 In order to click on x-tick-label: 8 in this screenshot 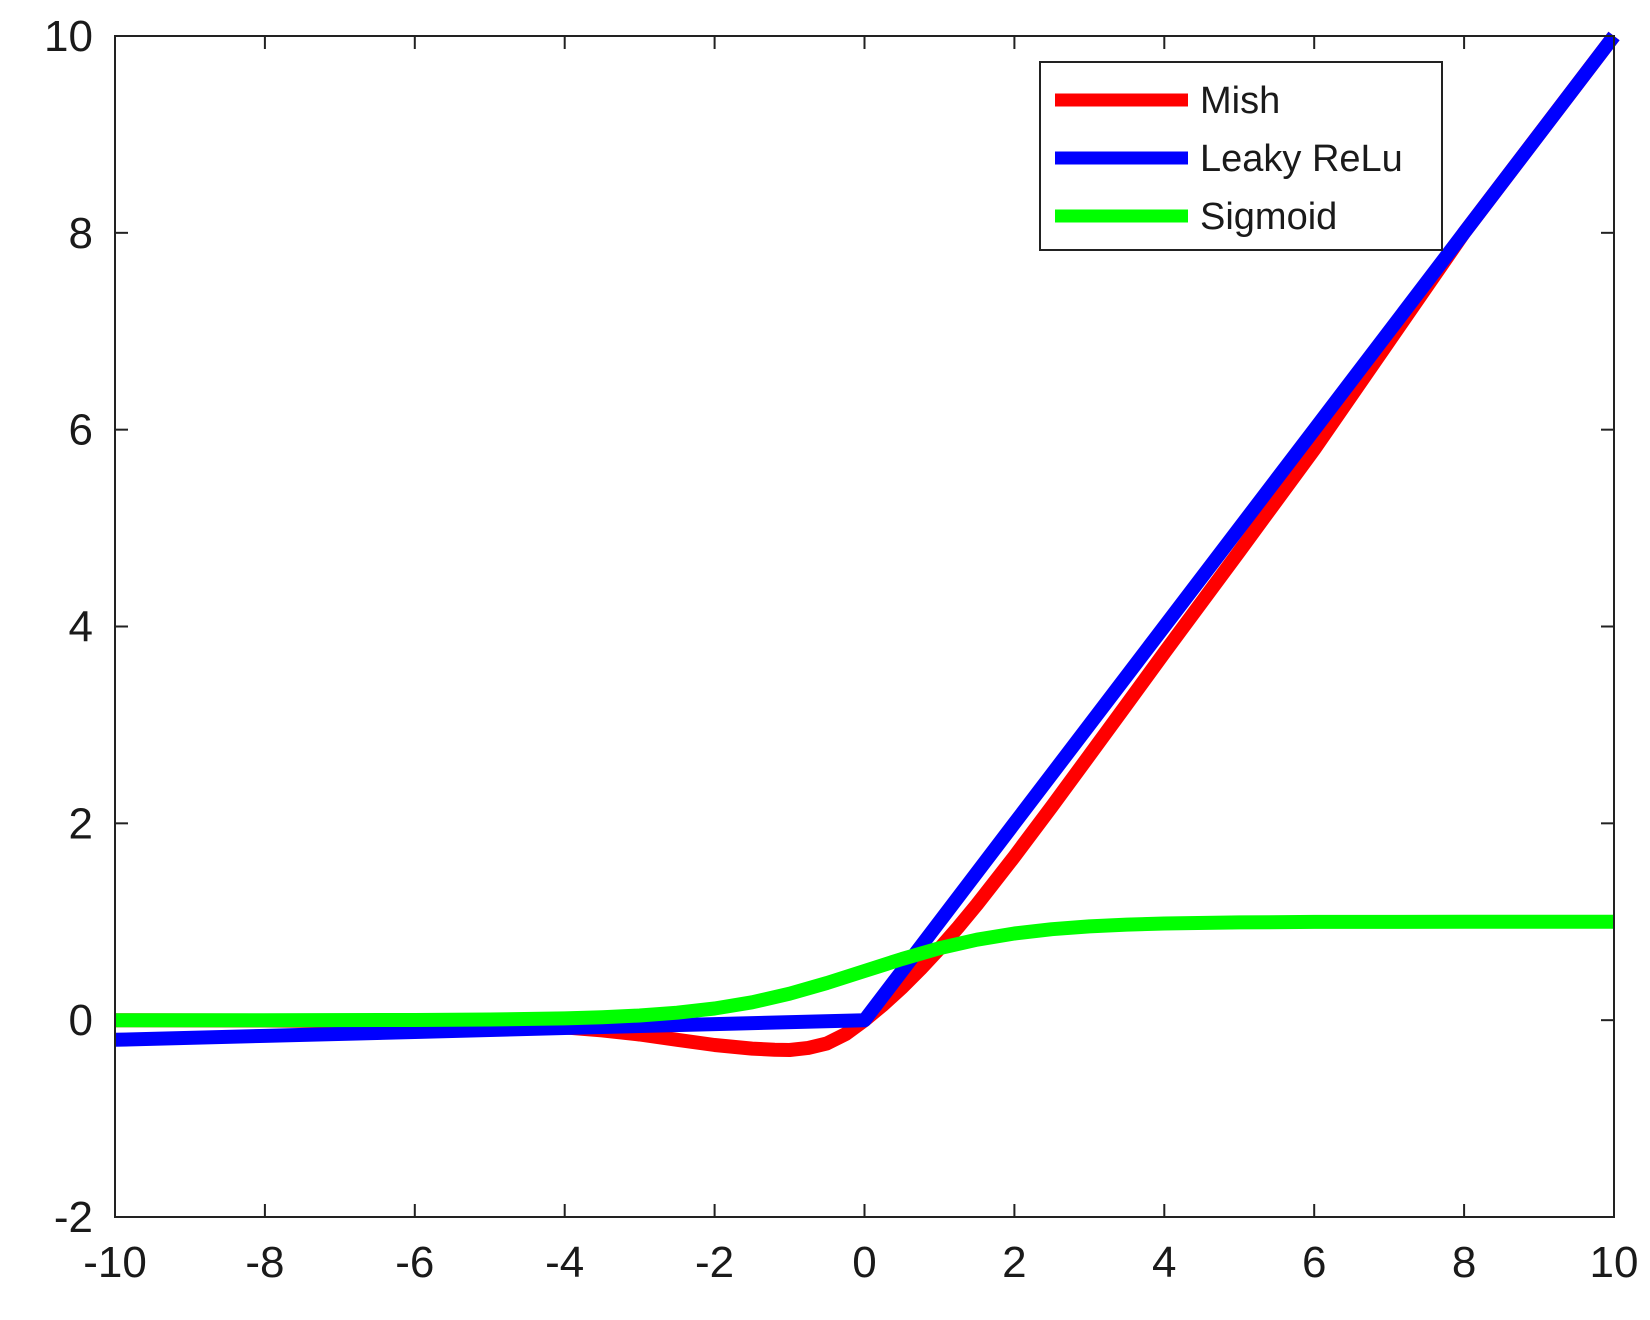, I will do `click(1464, 1262)`.